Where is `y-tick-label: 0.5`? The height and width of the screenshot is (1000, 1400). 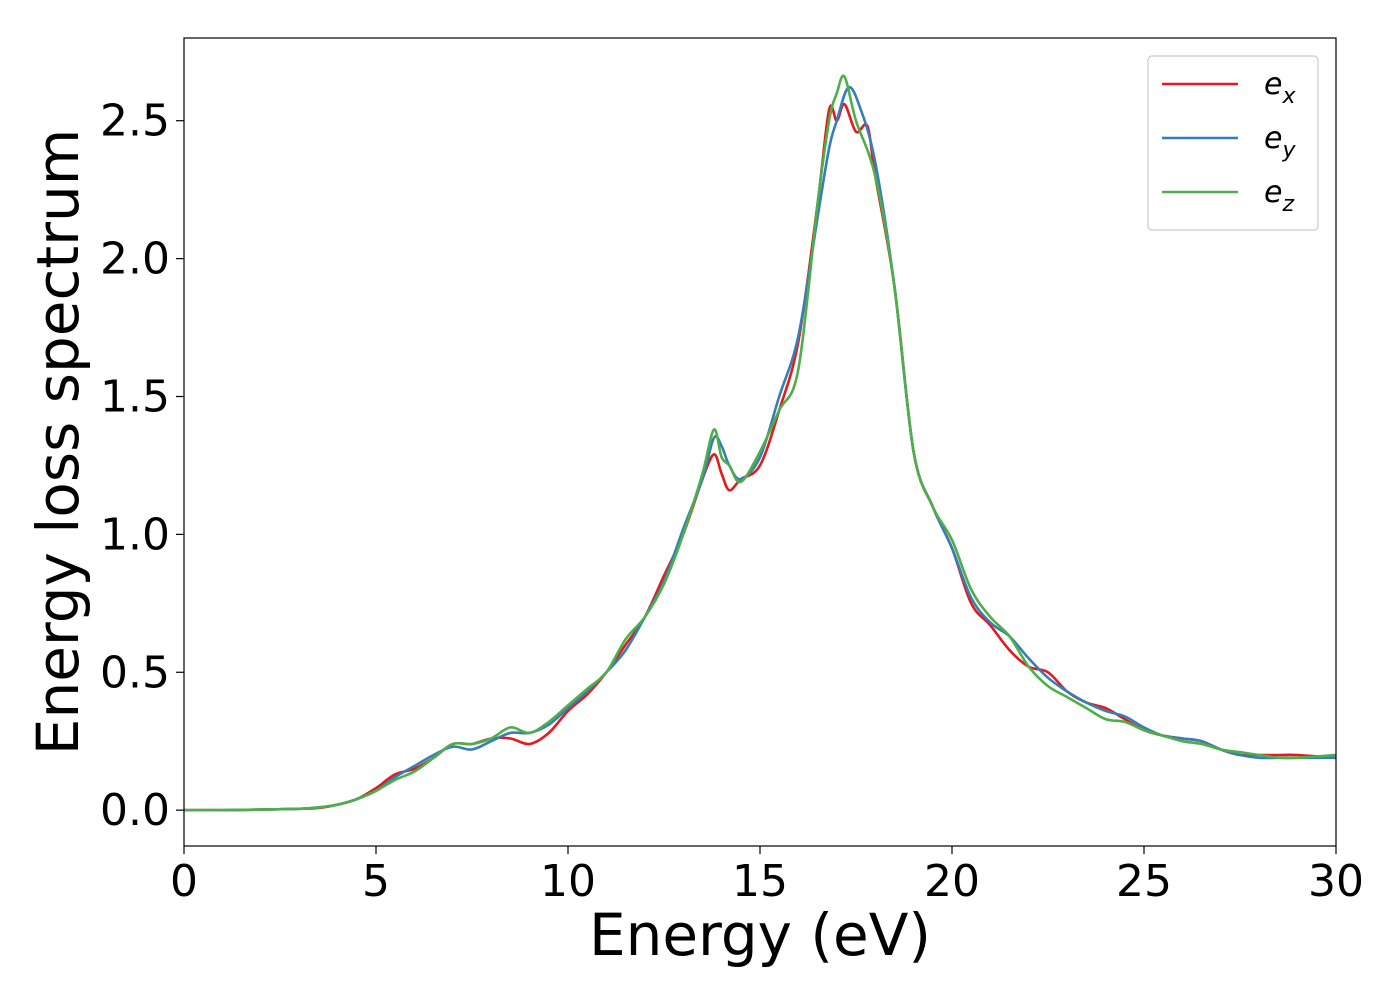 y-tick-label: 0.5 is located at coordinates (135, 672).